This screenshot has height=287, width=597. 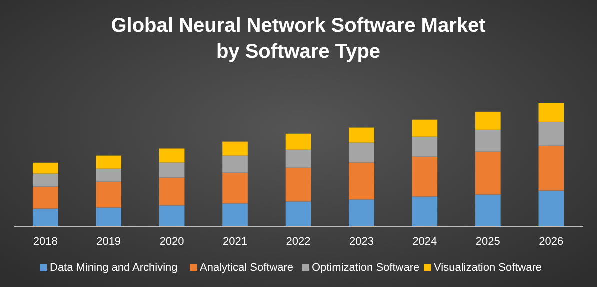 I want to click on legend-label: Visualization Software, so click(x=488, y=268).